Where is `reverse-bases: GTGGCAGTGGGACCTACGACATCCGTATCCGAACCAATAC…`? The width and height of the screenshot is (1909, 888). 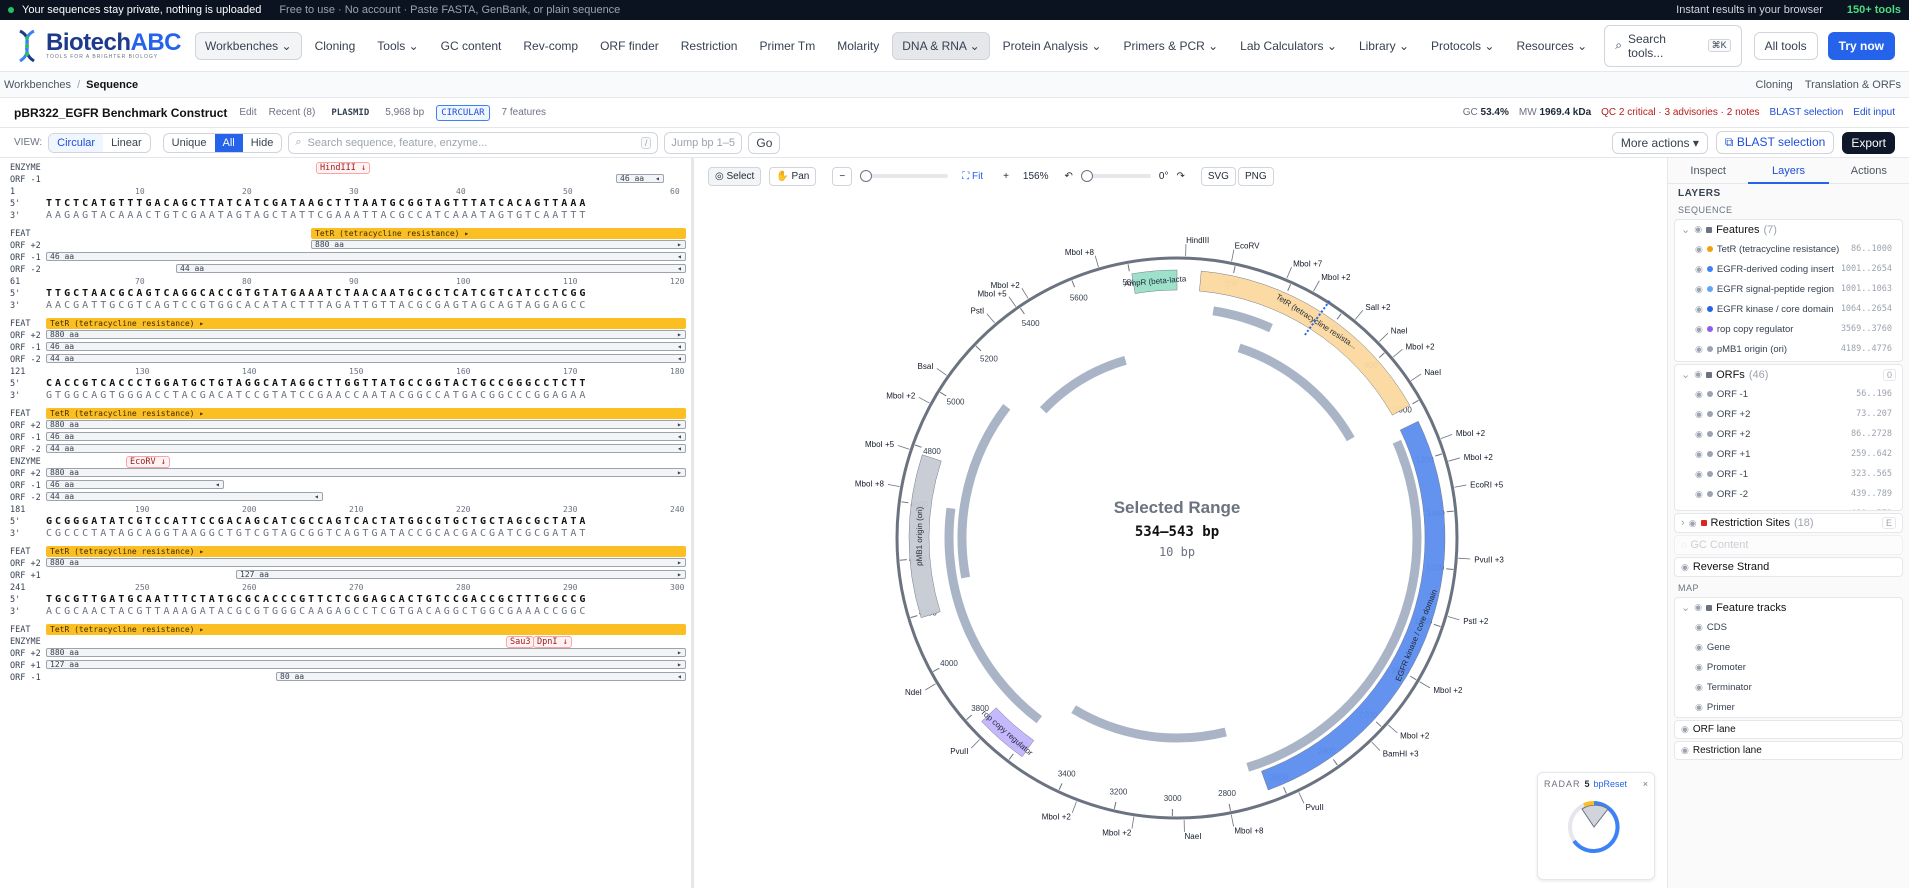
reverse-bases: GTGGCAGTGGGACCTACGACATCCGTATCCGAACCAATAC… is located at coordinates (317, 395).